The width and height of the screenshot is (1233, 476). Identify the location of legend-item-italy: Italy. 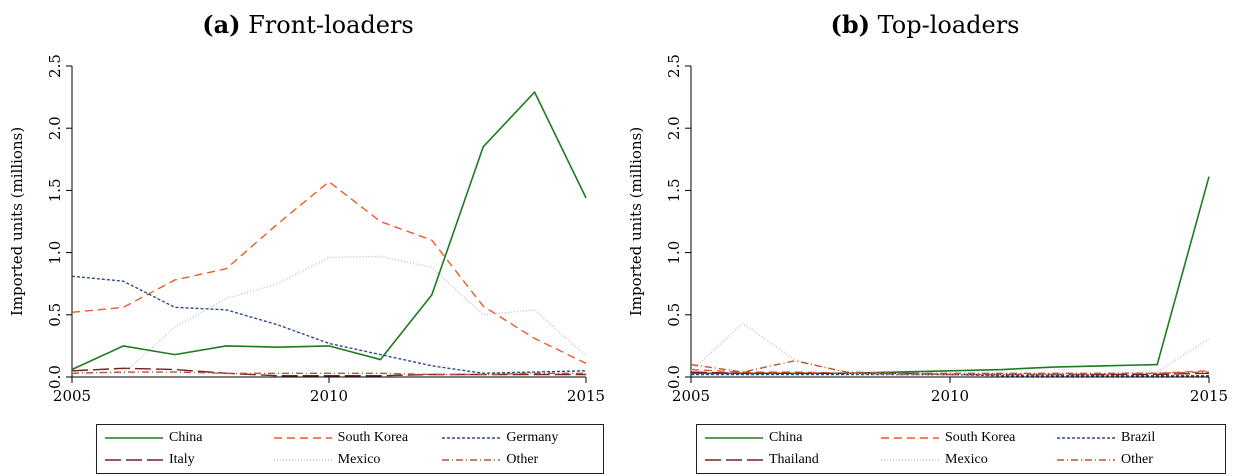
(150, 460).